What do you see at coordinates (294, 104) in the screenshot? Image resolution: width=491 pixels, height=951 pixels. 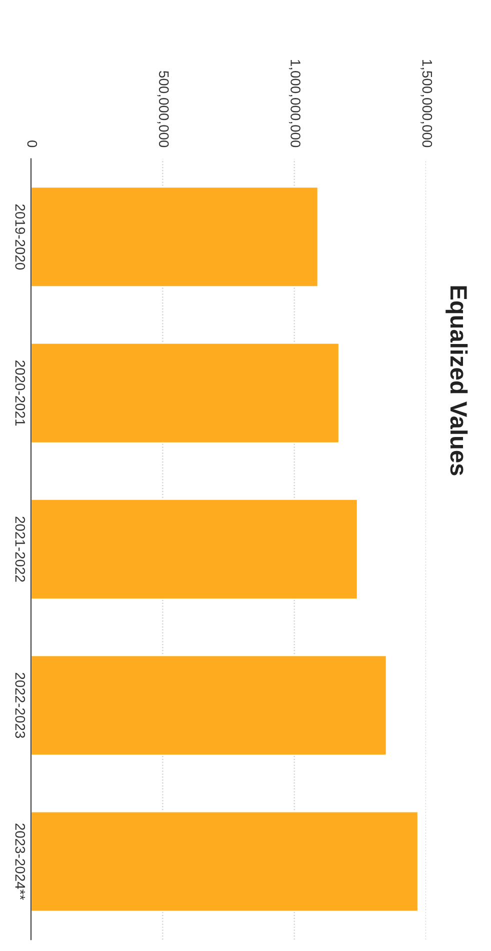 I see `x-tick-label: 1,000,000,000` at bounding box center [294, 104].